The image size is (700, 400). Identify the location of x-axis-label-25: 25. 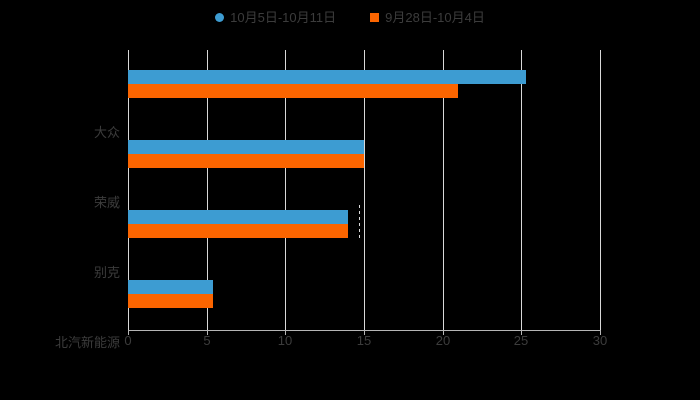
(521, 340).